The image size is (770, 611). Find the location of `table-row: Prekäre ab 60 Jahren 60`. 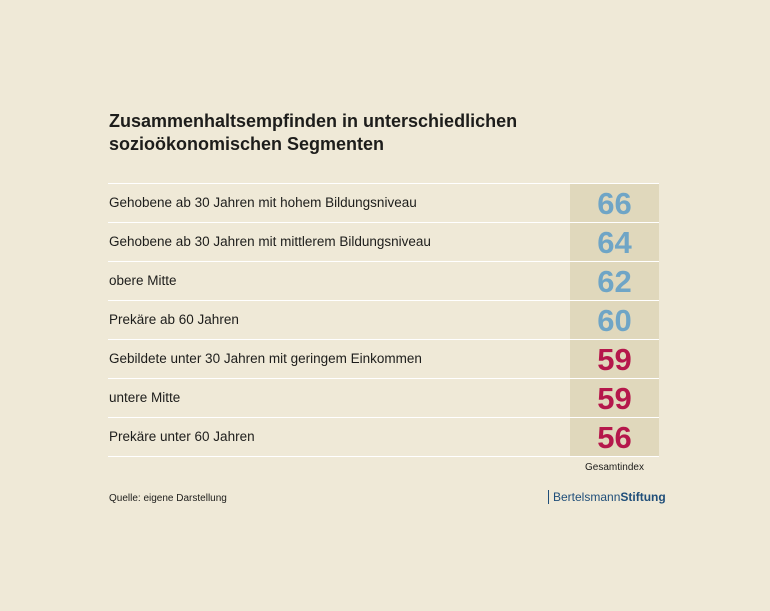

table-row: Prekäre ab 60 Jahren 60 is located at coordinates (383, 320).